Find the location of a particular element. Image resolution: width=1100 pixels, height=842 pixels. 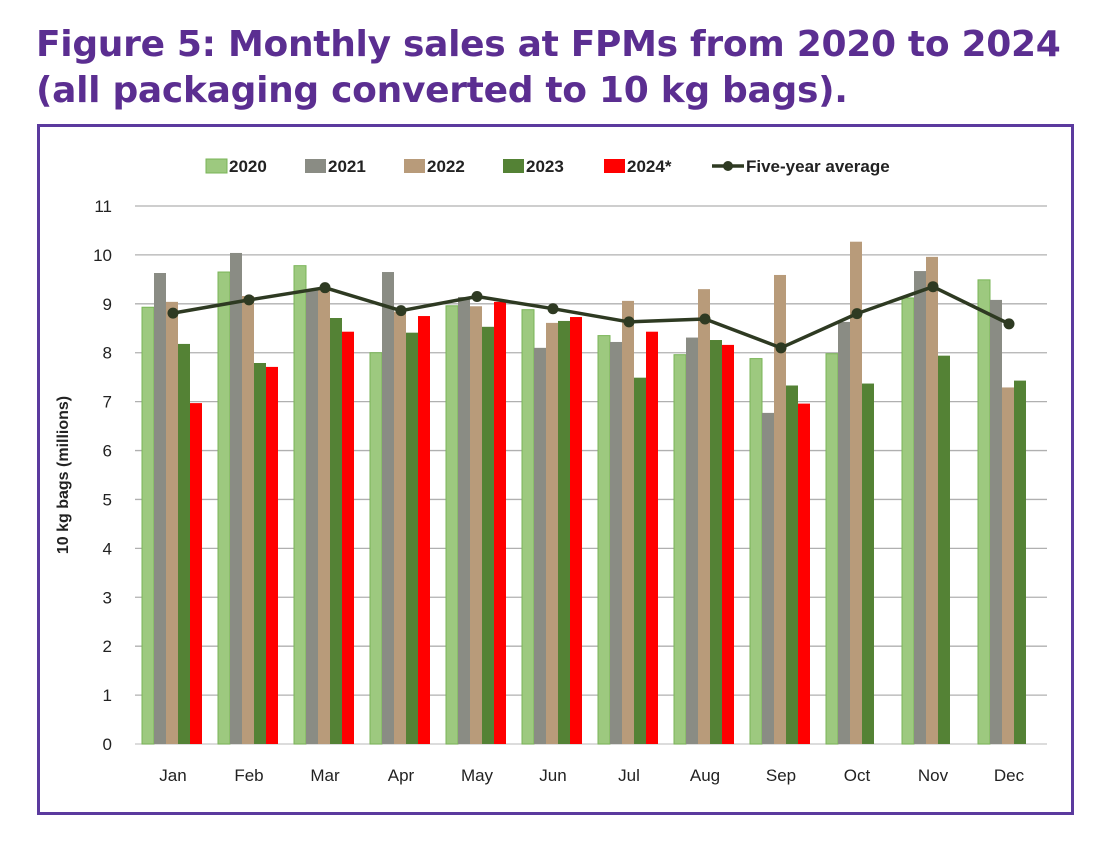

legend: 2020 2021 2022 2023 2024* Five-year average is located at coordinates (547, 166).